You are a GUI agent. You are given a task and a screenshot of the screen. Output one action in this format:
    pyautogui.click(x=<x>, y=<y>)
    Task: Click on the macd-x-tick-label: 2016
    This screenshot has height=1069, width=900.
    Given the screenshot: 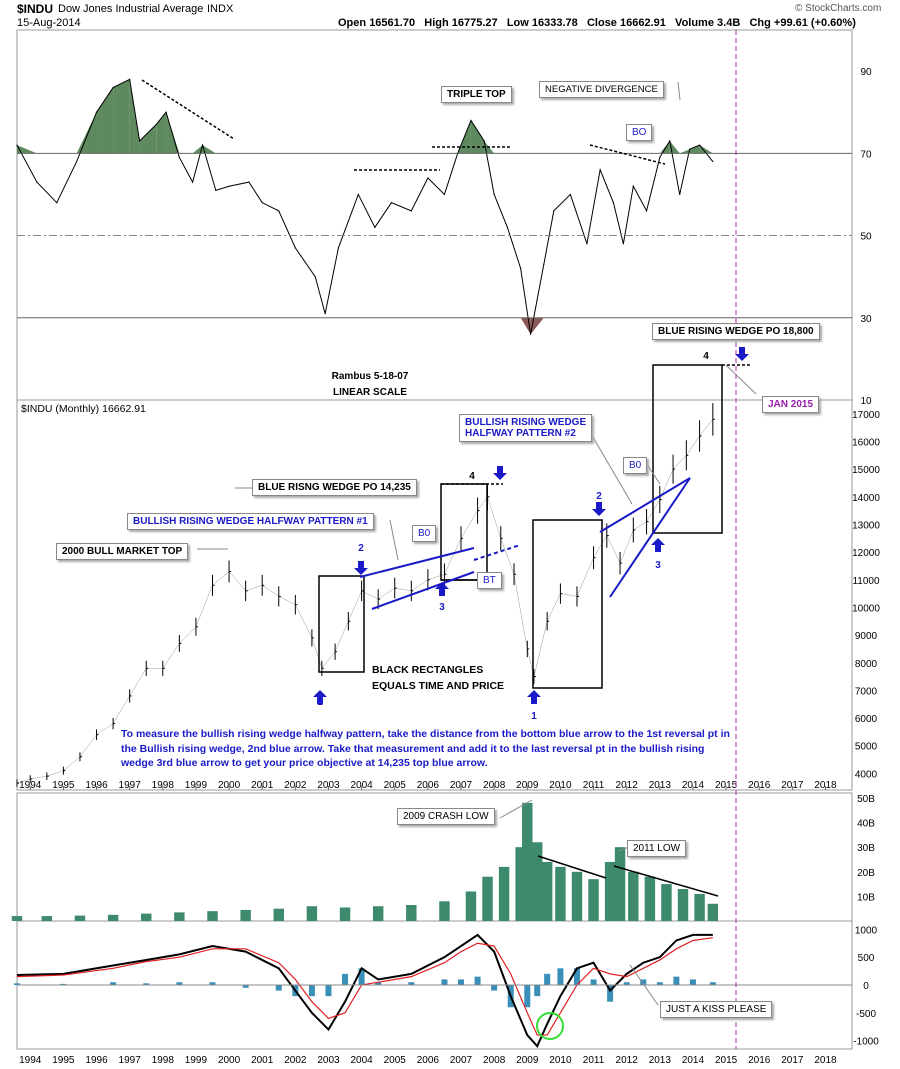 What is the action you would take?
    pyautogui.click(x=759, y=1060)
    